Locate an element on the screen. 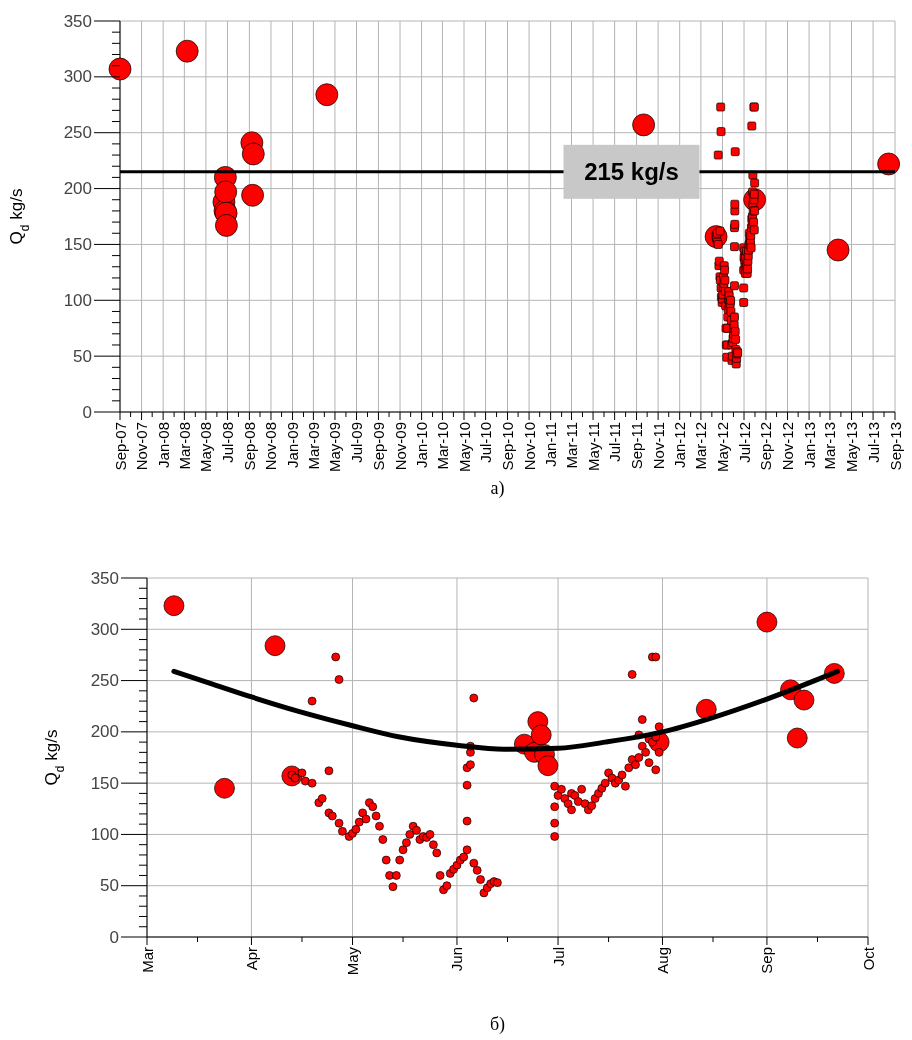  x-tick-label: Jul-12 is located at coordinates (744, 442).